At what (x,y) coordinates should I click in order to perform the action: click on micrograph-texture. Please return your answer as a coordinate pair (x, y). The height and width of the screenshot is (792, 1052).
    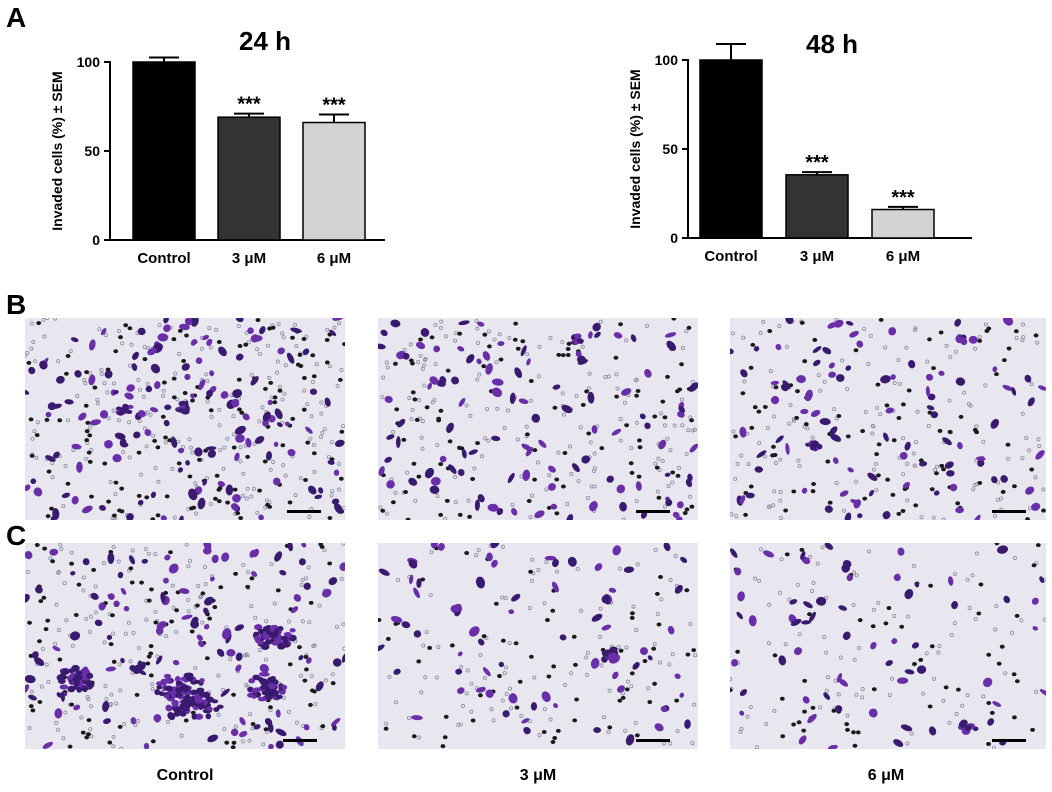
    Looking at the image, I should click on (538, 419).